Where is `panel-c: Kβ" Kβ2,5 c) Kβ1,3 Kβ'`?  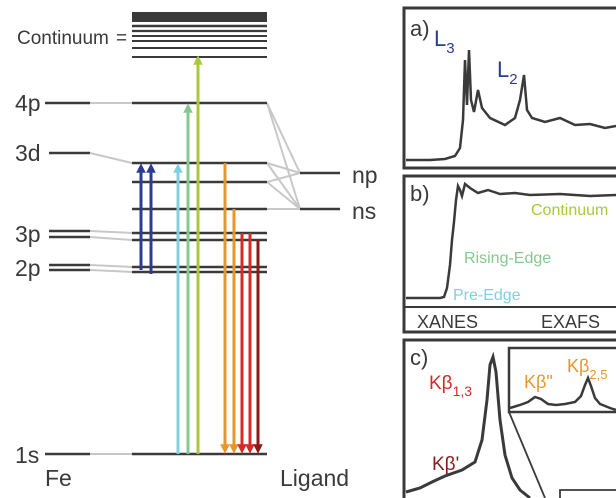 panel-c: Kβ" Kβ2,5 c) Kβ1,3 Kβ' is located at coordinates (509, 418).